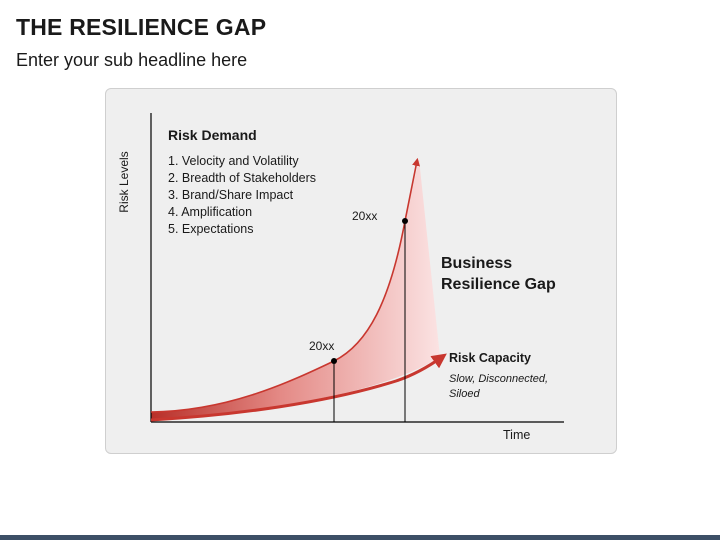  I want to click on marker-label-2: 20xx, so click(365, 216).